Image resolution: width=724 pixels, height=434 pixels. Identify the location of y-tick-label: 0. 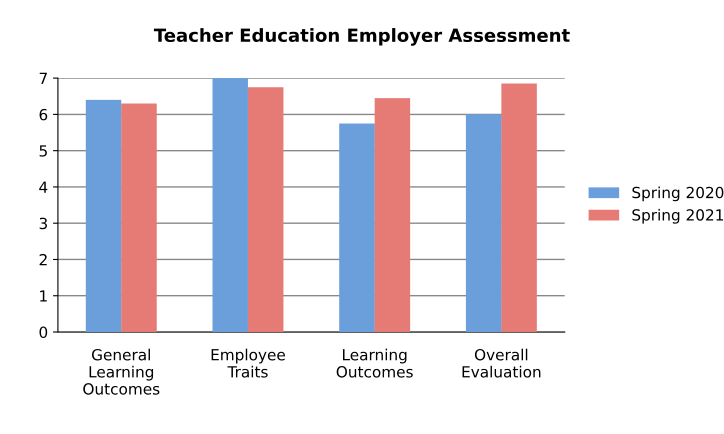
(43, 332).